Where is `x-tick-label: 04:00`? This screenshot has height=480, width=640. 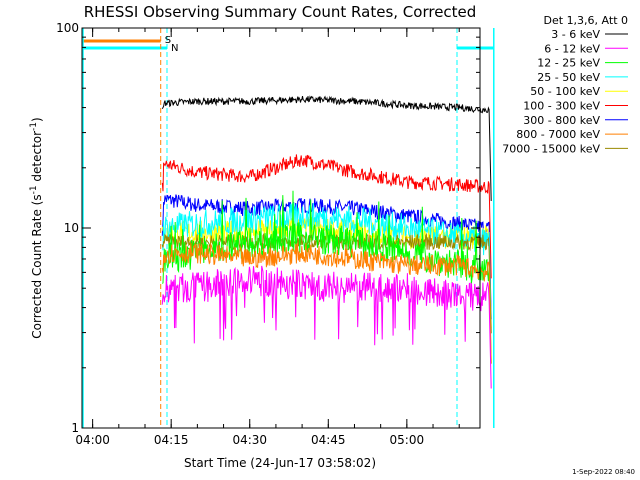
x-tick-label: 04:00 is located at coordinates (92, 440).